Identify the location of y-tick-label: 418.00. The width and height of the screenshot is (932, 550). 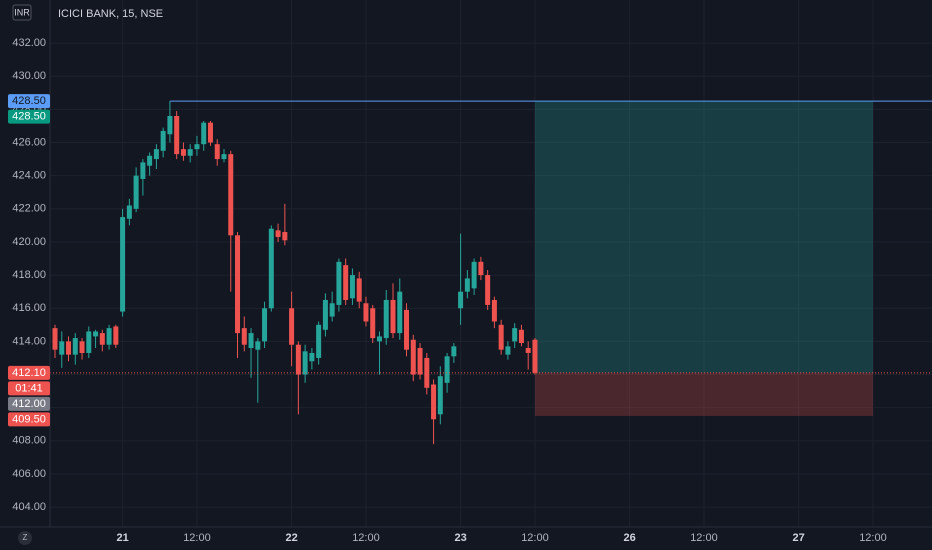
(29, 275).